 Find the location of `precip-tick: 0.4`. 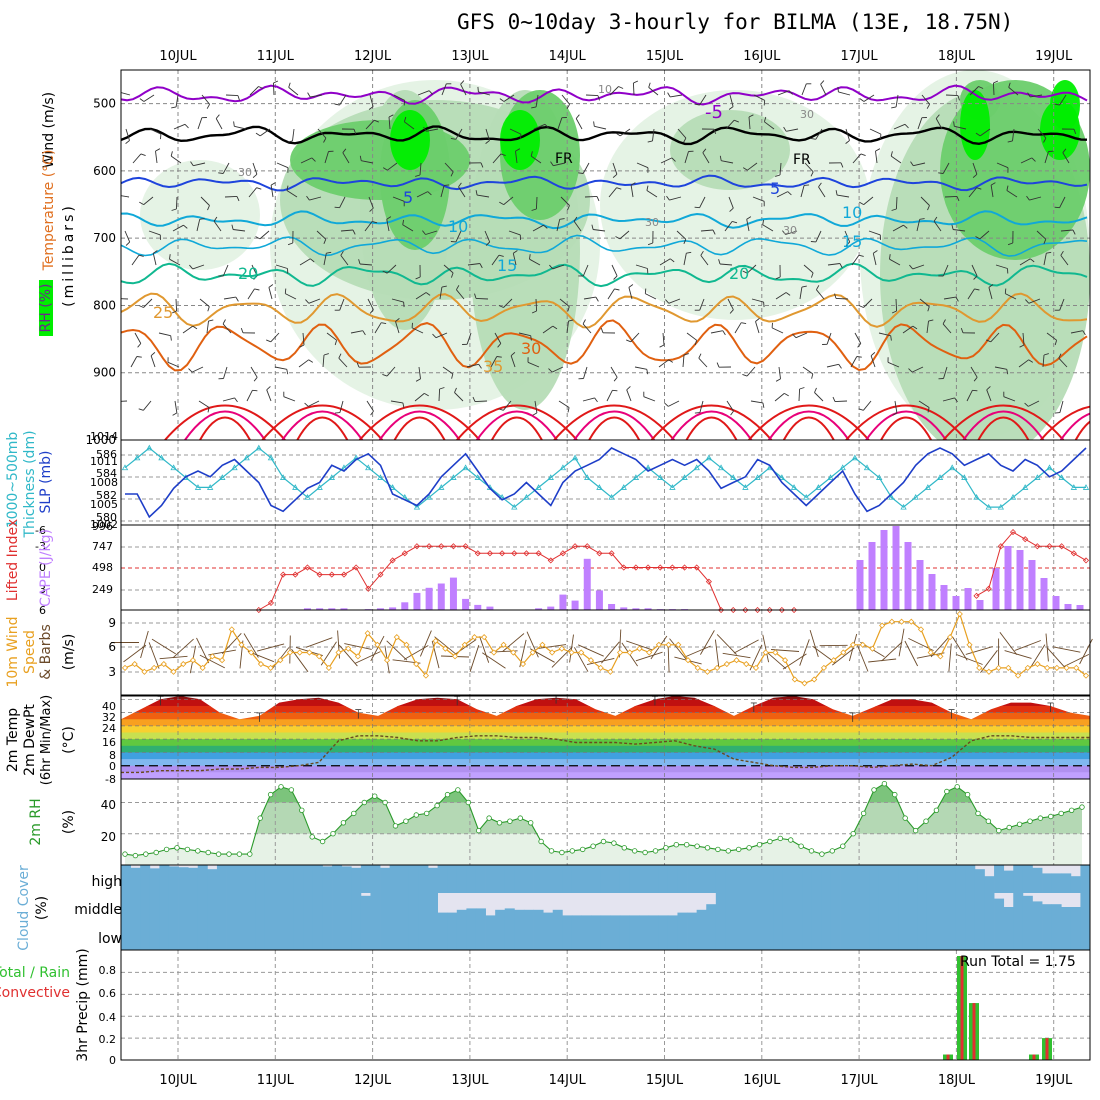

precip-tick: 0.4 is located at coordinates (108, 1017).